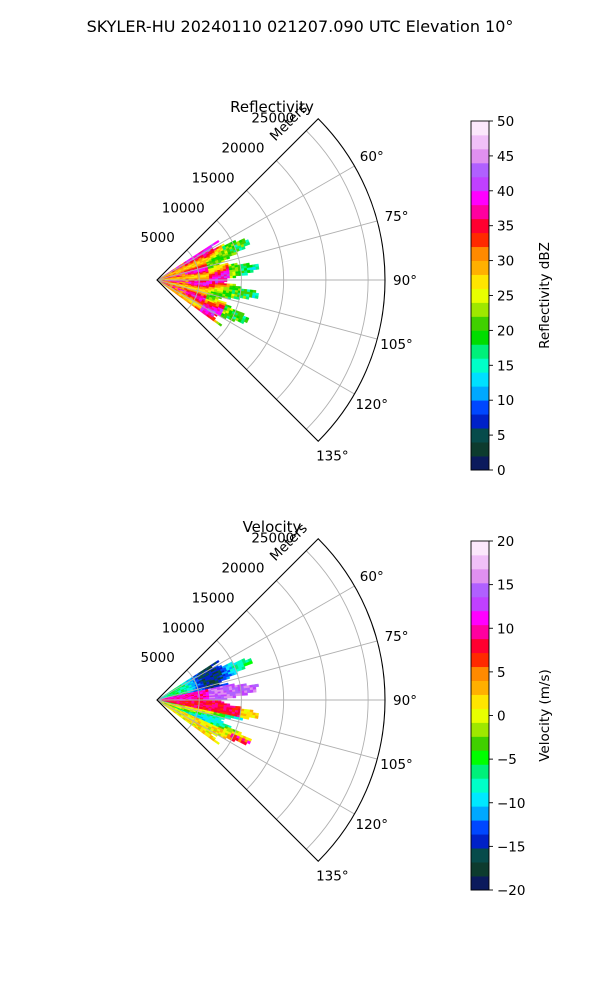 This screenshot has width=600, height=1000. I want to click on data-field, so click(209, 282).